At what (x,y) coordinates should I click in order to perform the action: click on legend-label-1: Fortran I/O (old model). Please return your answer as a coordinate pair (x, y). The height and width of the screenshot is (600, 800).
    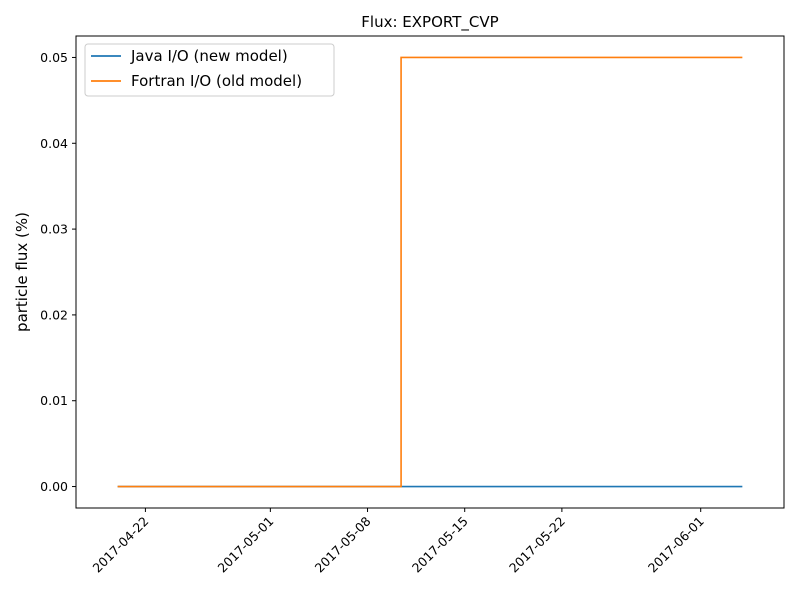
    Looking at the image, I should click on (216, 81).